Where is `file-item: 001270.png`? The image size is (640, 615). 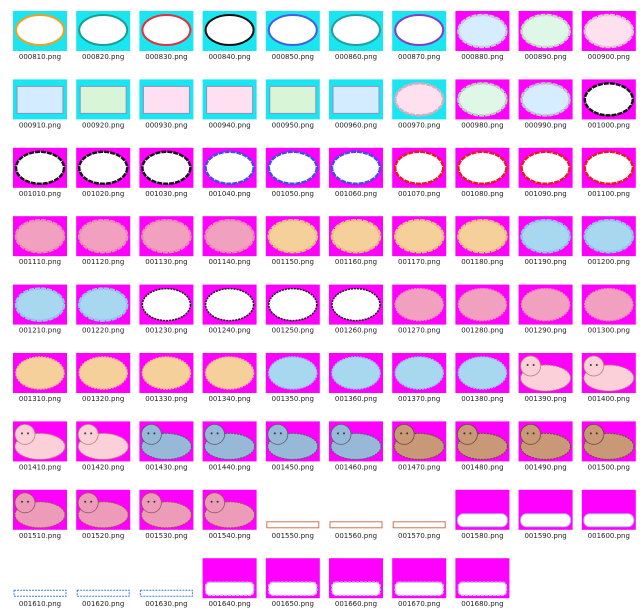
file-item: 001270.png is located at coordinates (419, 309).